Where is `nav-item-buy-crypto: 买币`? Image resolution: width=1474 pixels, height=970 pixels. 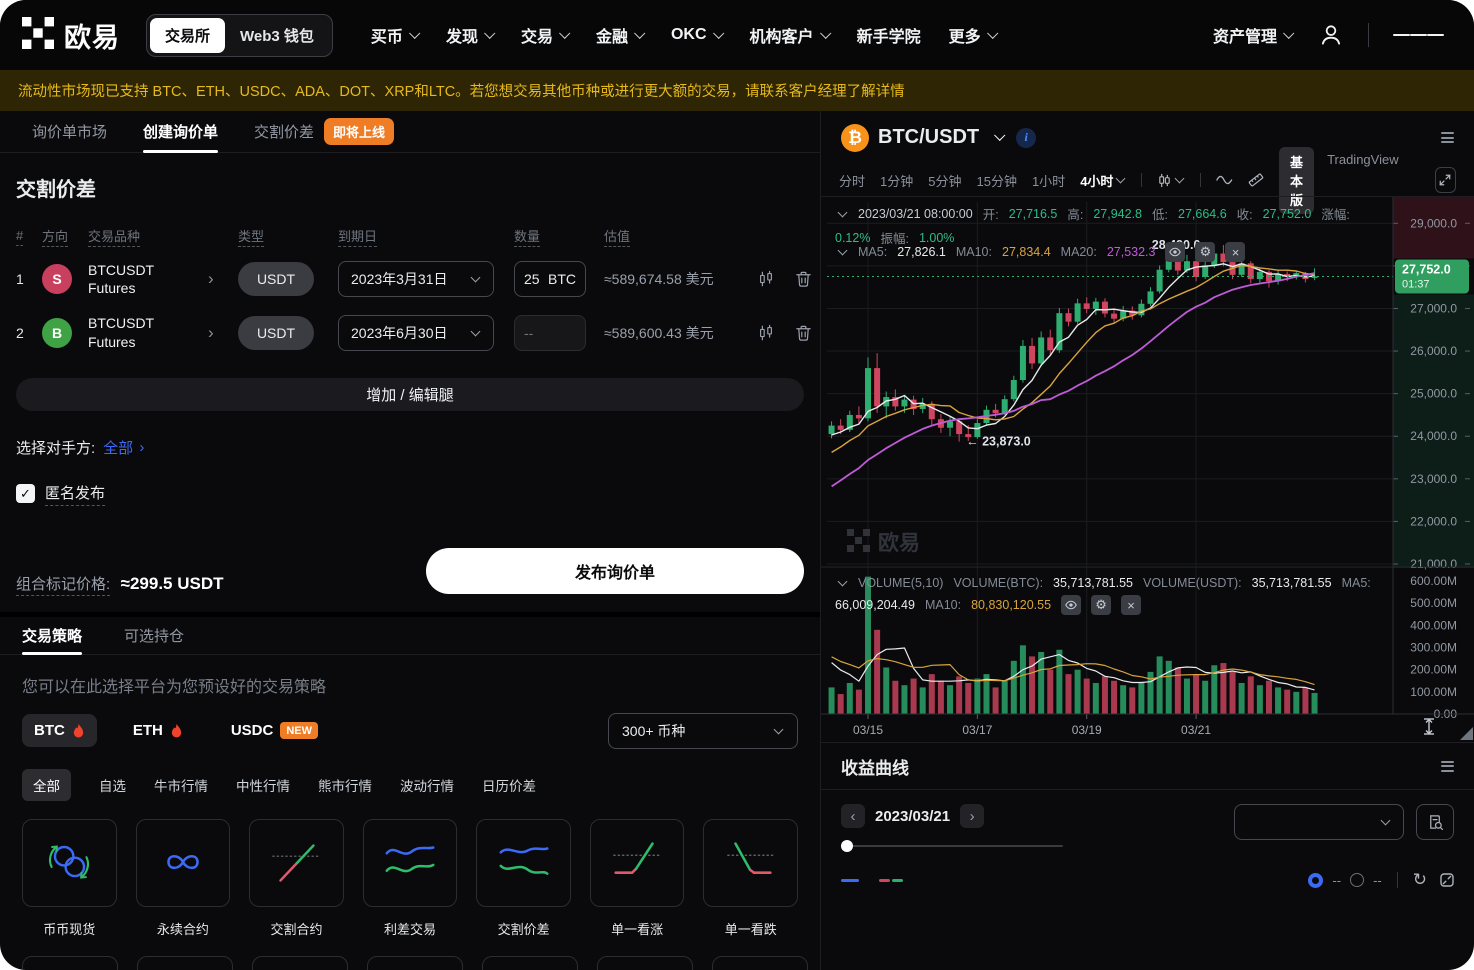 nav-item-buy-crypto: 买币 is located at coordinates (394, 35).